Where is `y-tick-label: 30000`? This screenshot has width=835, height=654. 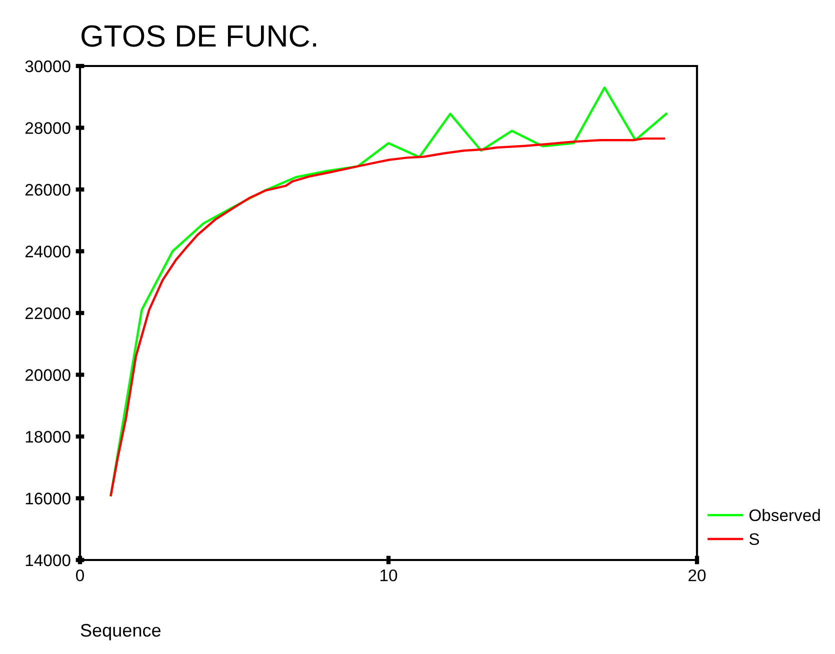
y-tick-label: 30000 is located at coordinates (47, 66).